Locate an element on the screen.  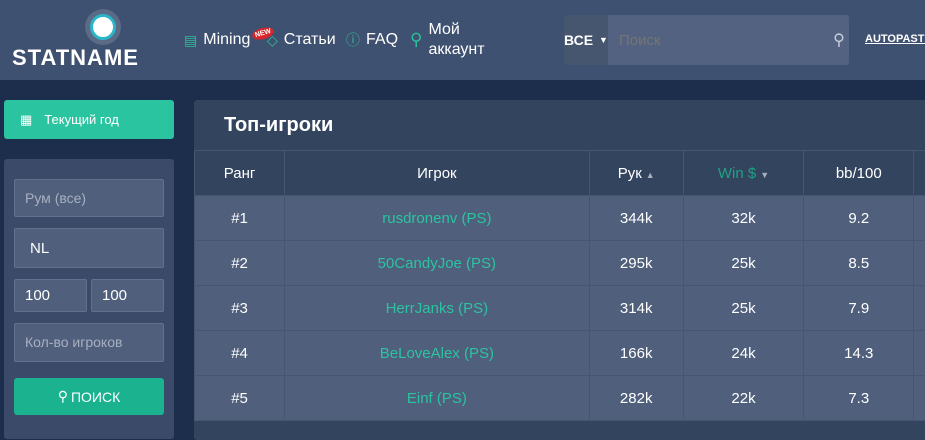
nav-articles: ◇ Статьи is located at coordinates (301, 40).